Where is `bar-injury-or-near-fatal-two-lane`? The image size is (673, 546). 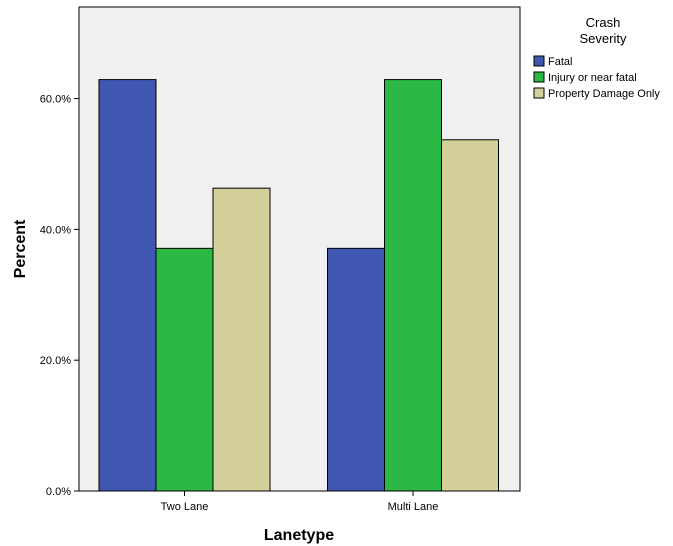
bar-injury-or-near-fatal-two-lane is located at coordinates (184, 369).